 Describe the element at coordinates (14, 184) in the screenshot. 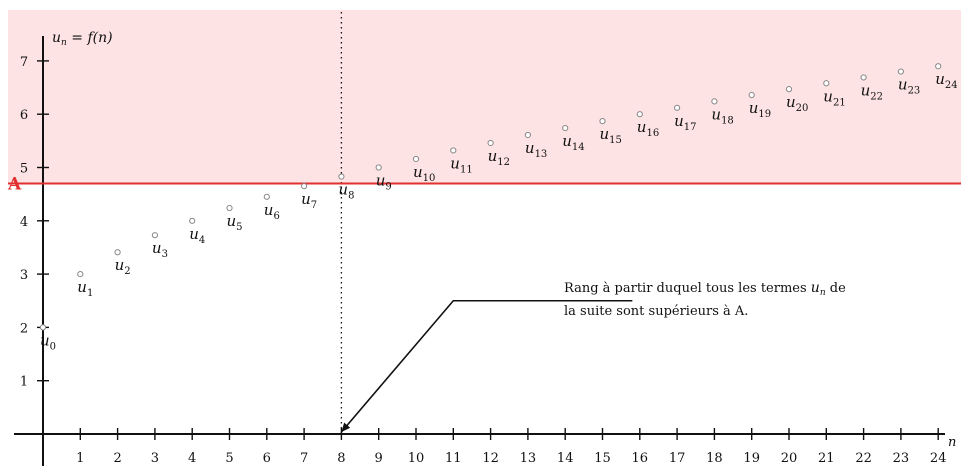

I see `threshold-label: A` at that location.